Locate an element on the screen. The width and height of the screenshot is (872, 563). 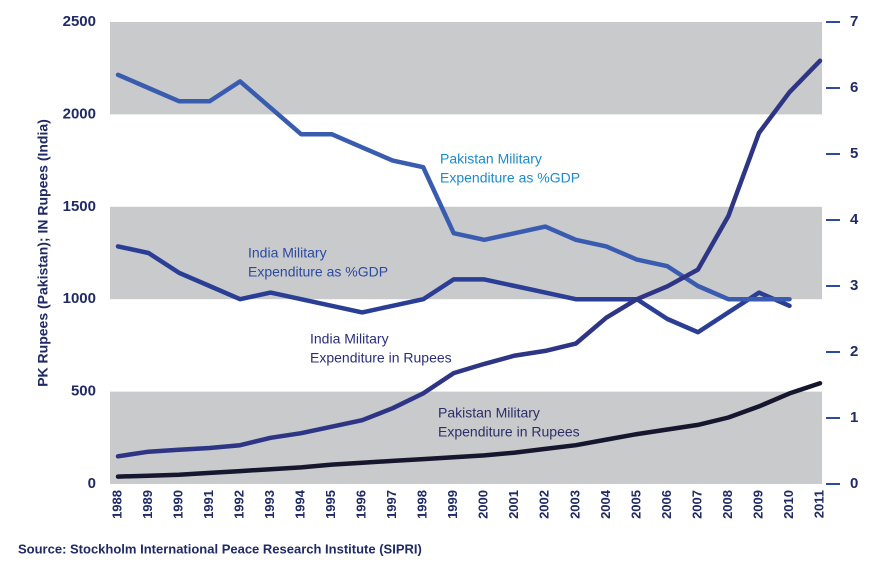
x-tick-label: 1998 is located at coordinates (422, 504).